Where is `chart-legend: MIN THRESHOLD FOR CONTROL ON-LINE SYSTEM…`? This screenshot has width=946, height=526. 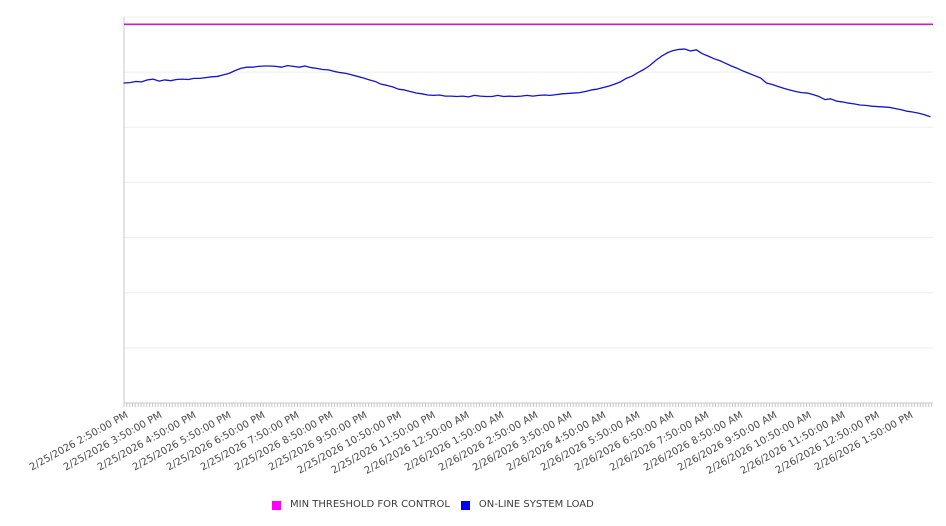 chart-legend: MIN THRESHOLD FOR CONTROL ON-LINE SYSTEM… is located at coordinates (433, 505).